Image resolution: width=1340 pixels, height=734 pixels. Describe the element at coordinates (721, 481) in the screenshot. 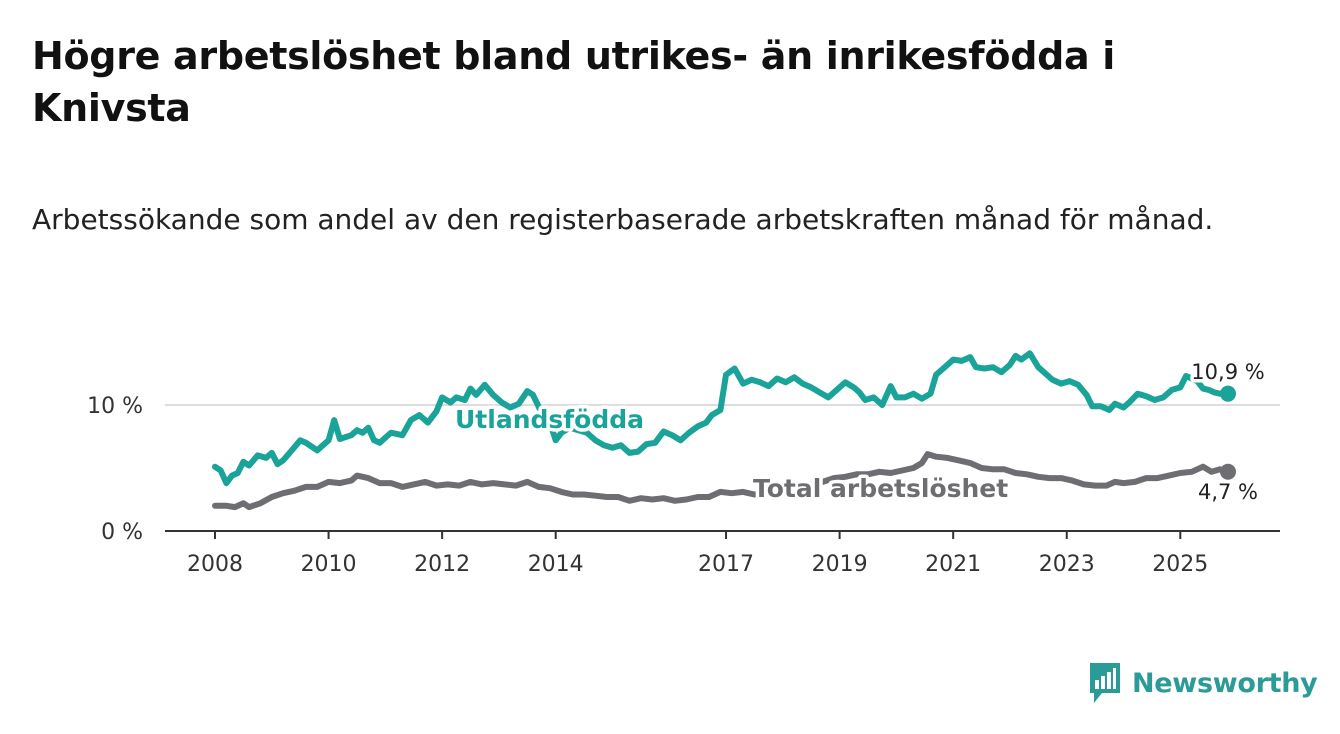

I see `series-line-total-arbetslöshet` at that location.